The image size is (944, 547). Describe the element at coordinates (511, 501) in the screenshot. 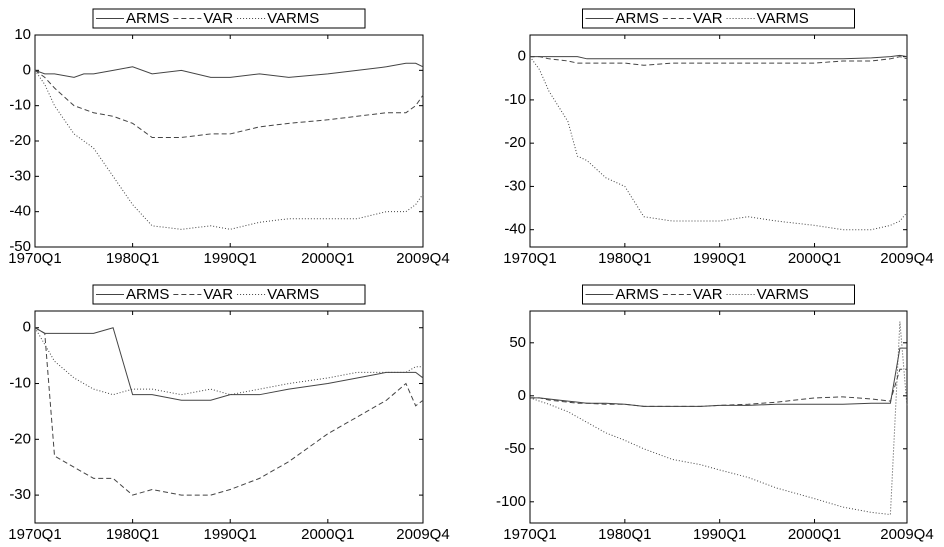

I see `y-tick-label: -100` at that location.